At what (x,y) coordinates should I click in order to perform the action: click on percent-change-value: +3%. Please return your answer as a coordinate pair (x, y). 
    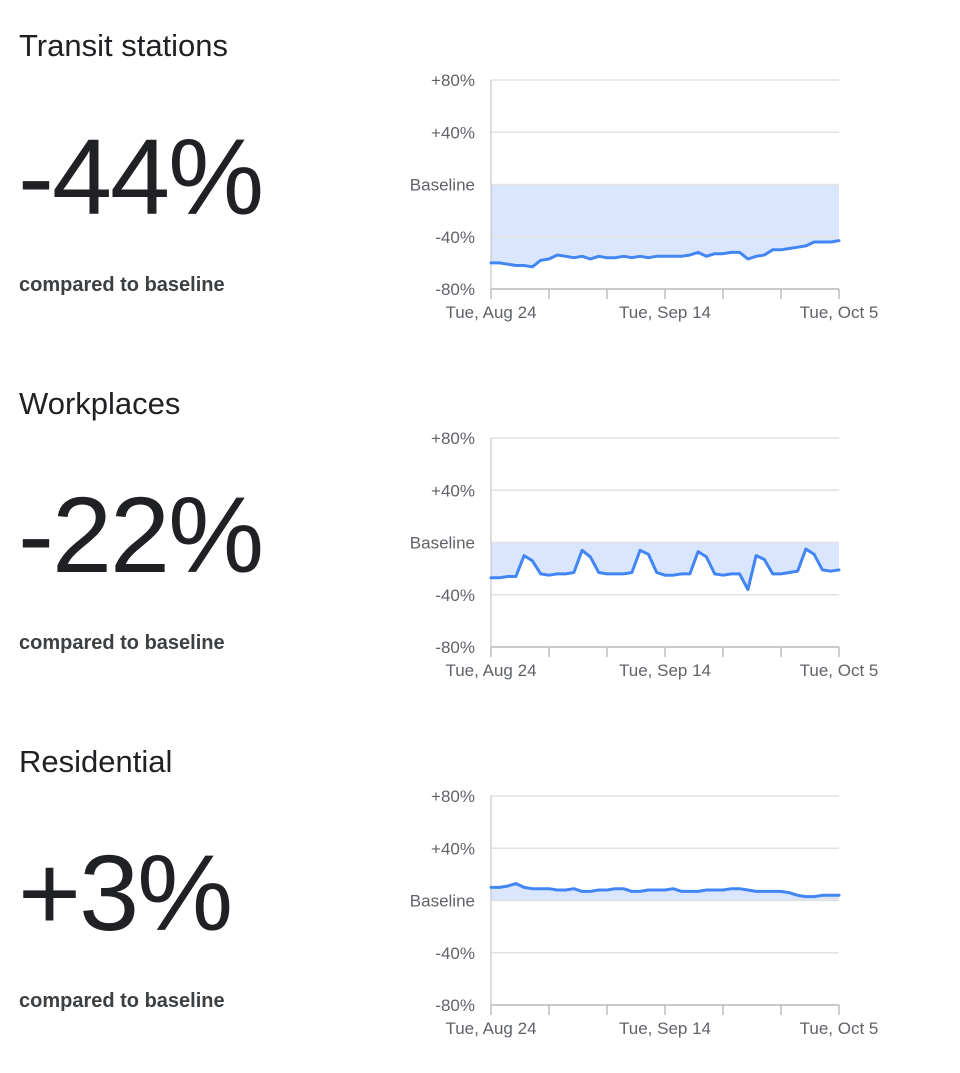
    Looking at the image, I should click on (125, 892).